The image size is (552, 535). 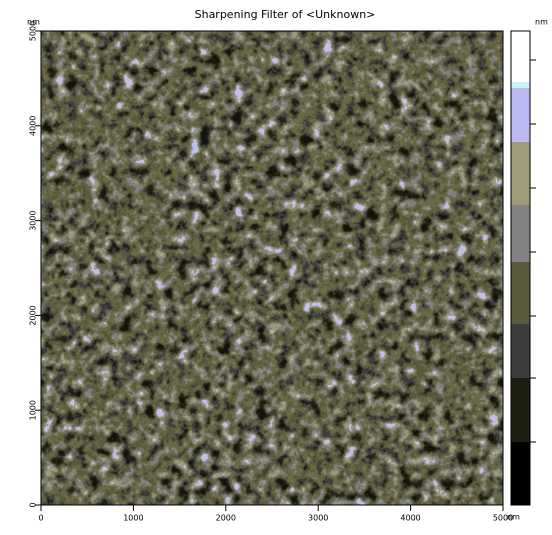 I want to click on x-tick-label: 2000, so click(x=226, y=518).